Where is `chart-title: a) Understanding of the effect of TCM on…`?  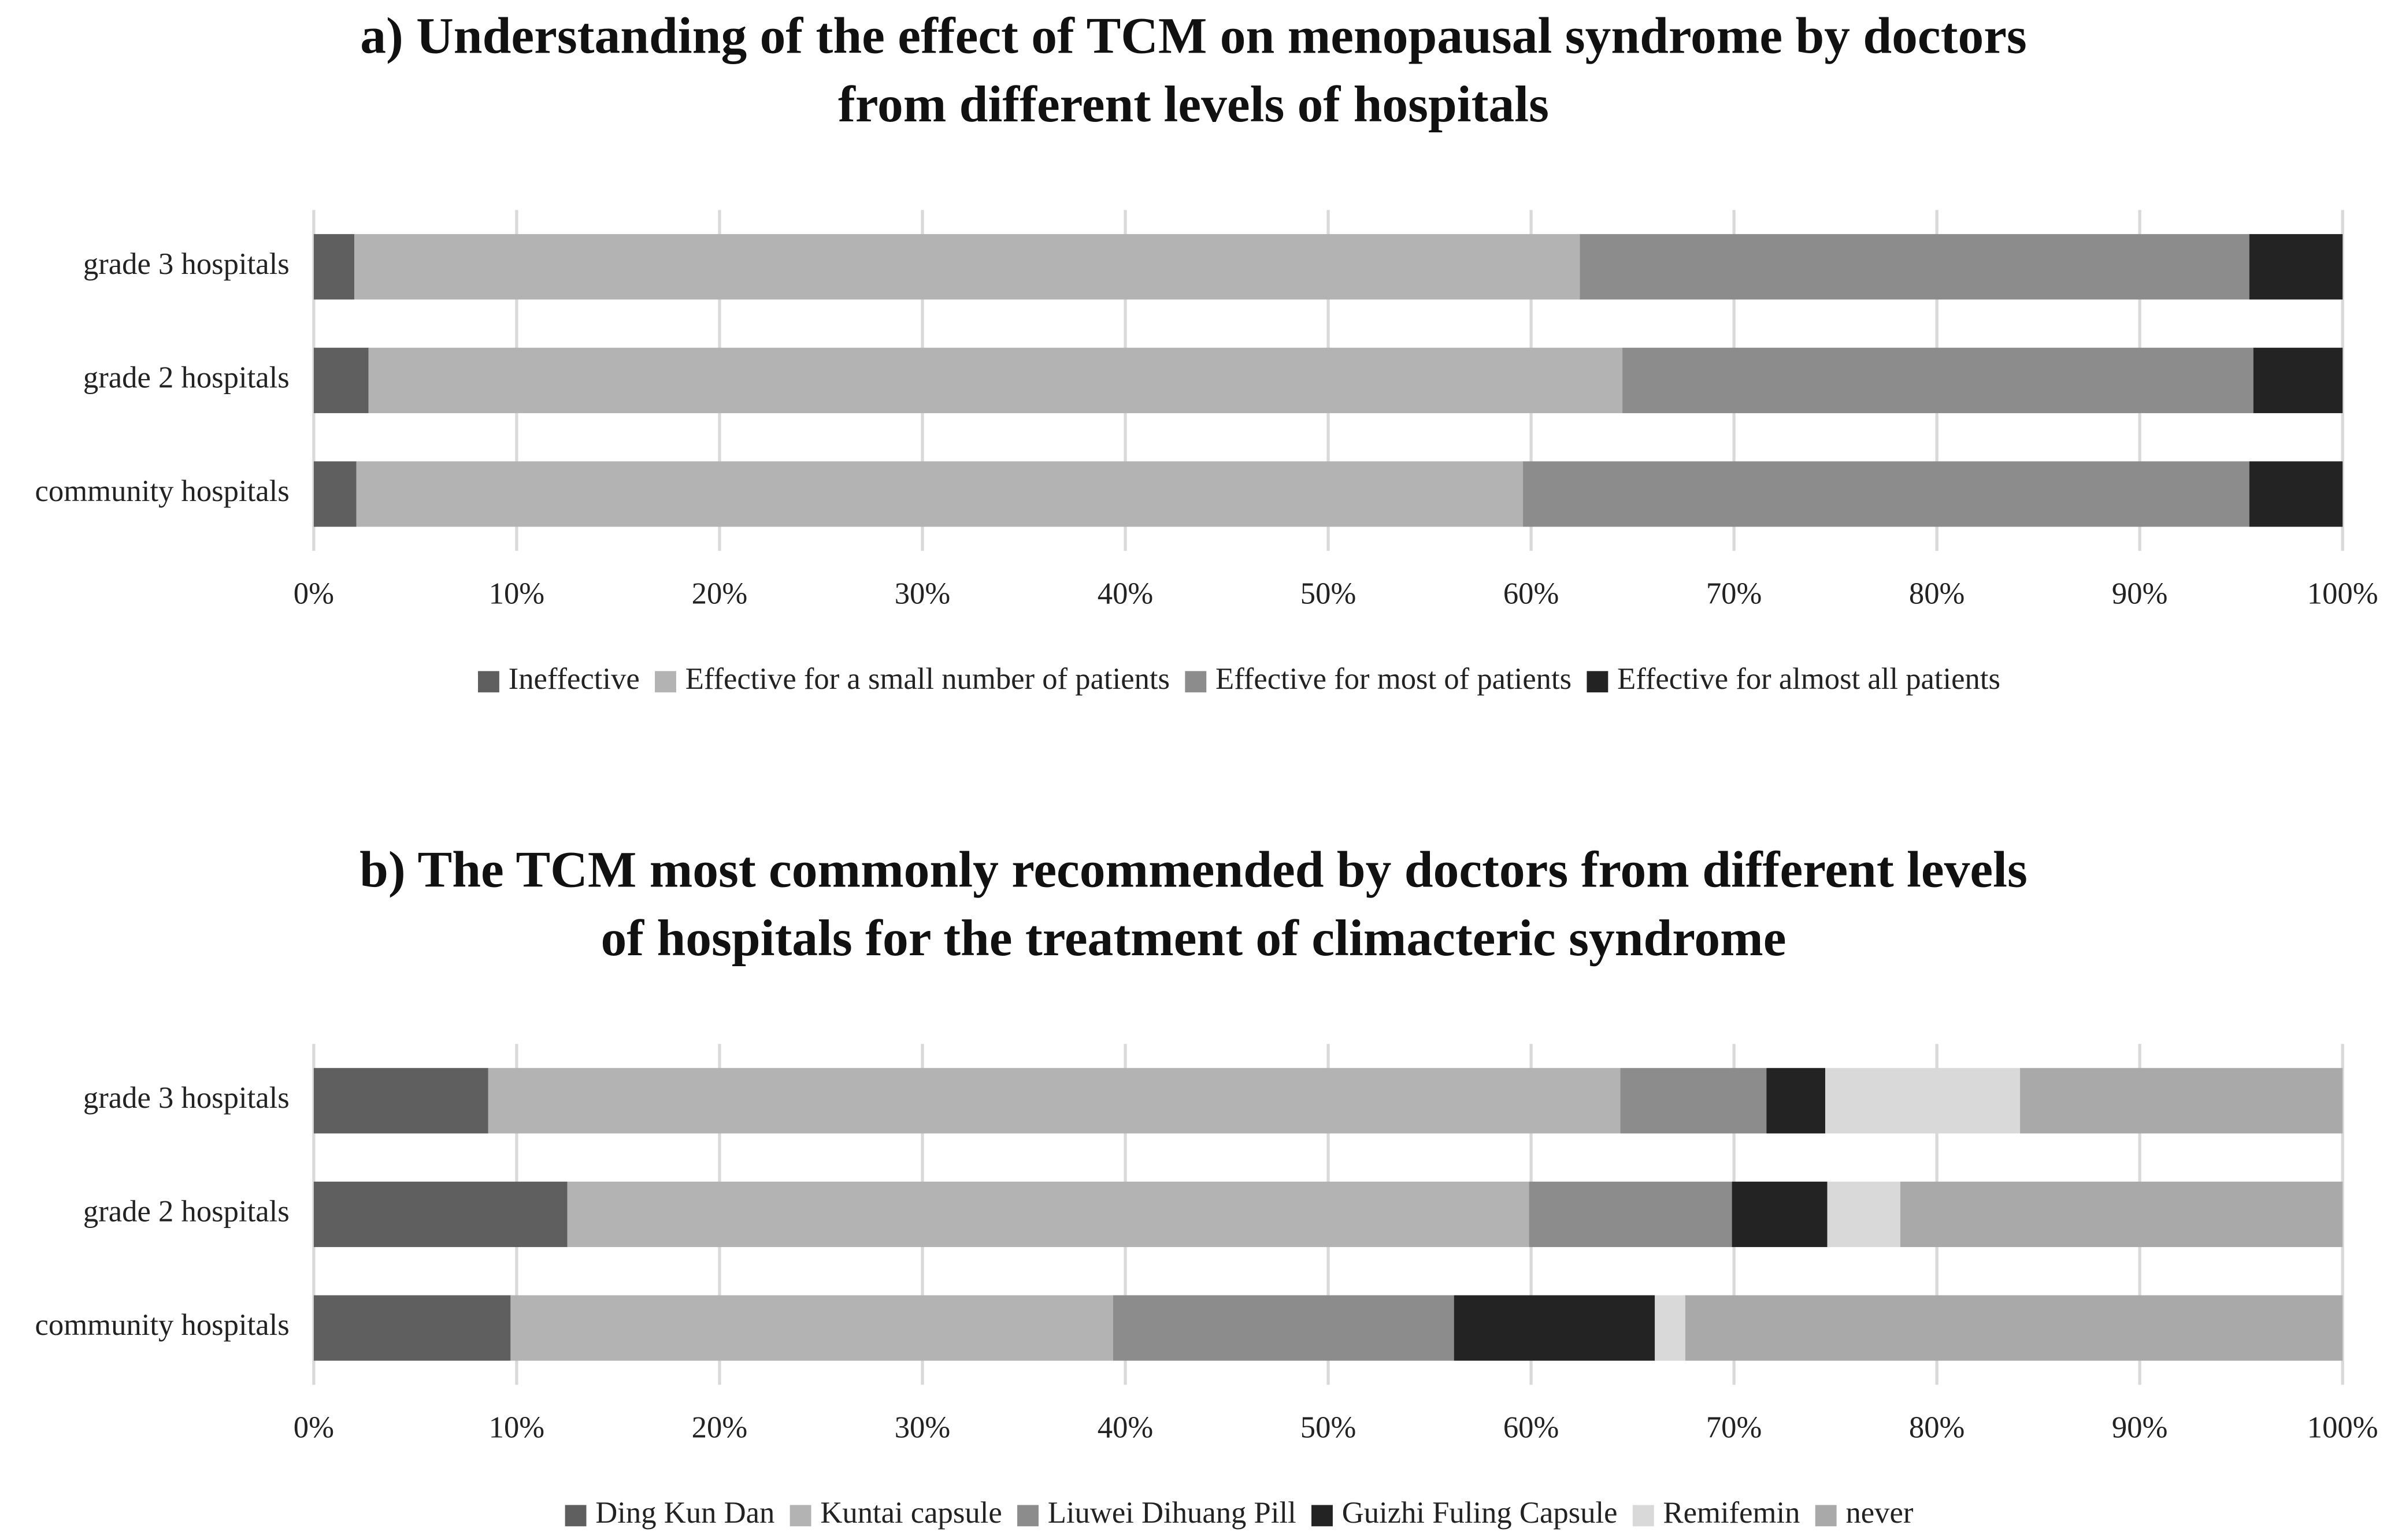
chart-title: a) Understanding of the effect of TCM on… is located at coordinates (1193, 36).